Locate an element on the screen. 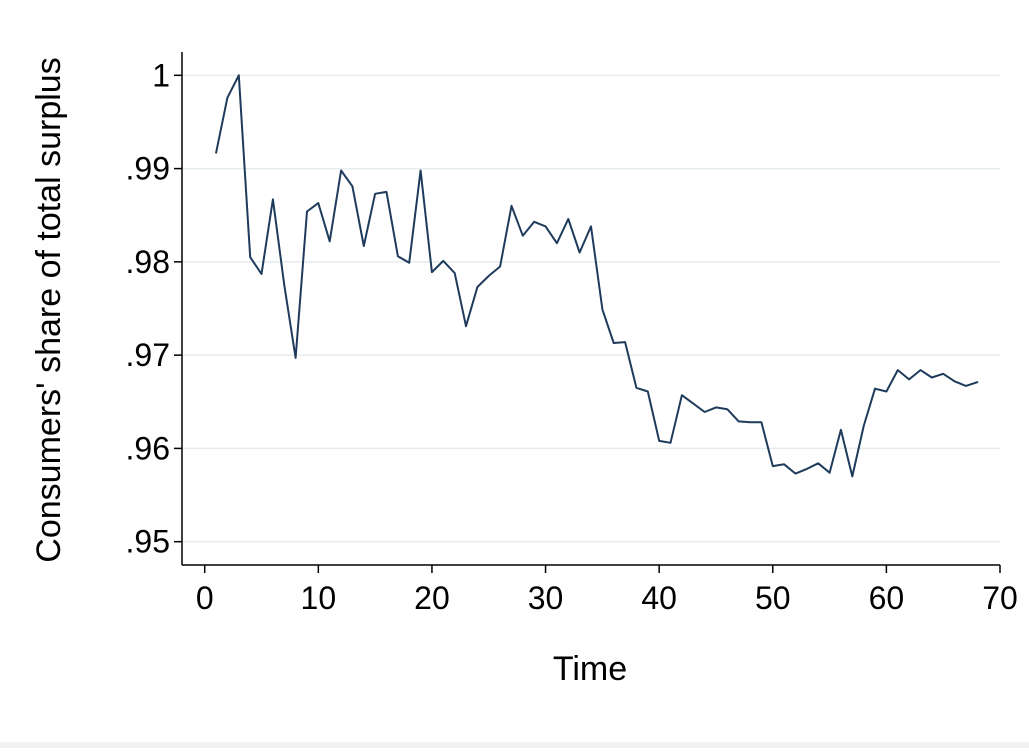 The height and width of the screenshot is (753, 1029). y-axis-title: Consumers' share of total surplus is located at coordinates (49, 309).